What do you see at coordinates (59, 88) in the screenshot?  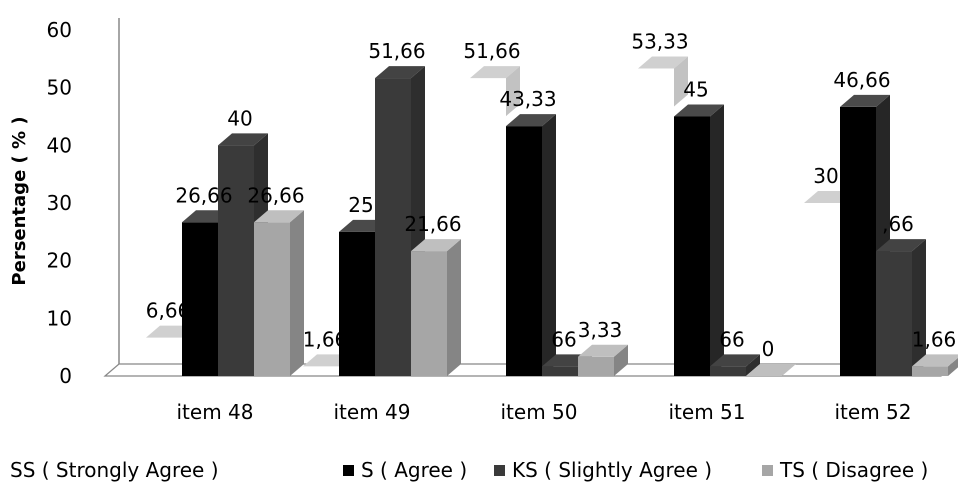 I see `y-tick-label: 50` at bounding box center [59, 88].